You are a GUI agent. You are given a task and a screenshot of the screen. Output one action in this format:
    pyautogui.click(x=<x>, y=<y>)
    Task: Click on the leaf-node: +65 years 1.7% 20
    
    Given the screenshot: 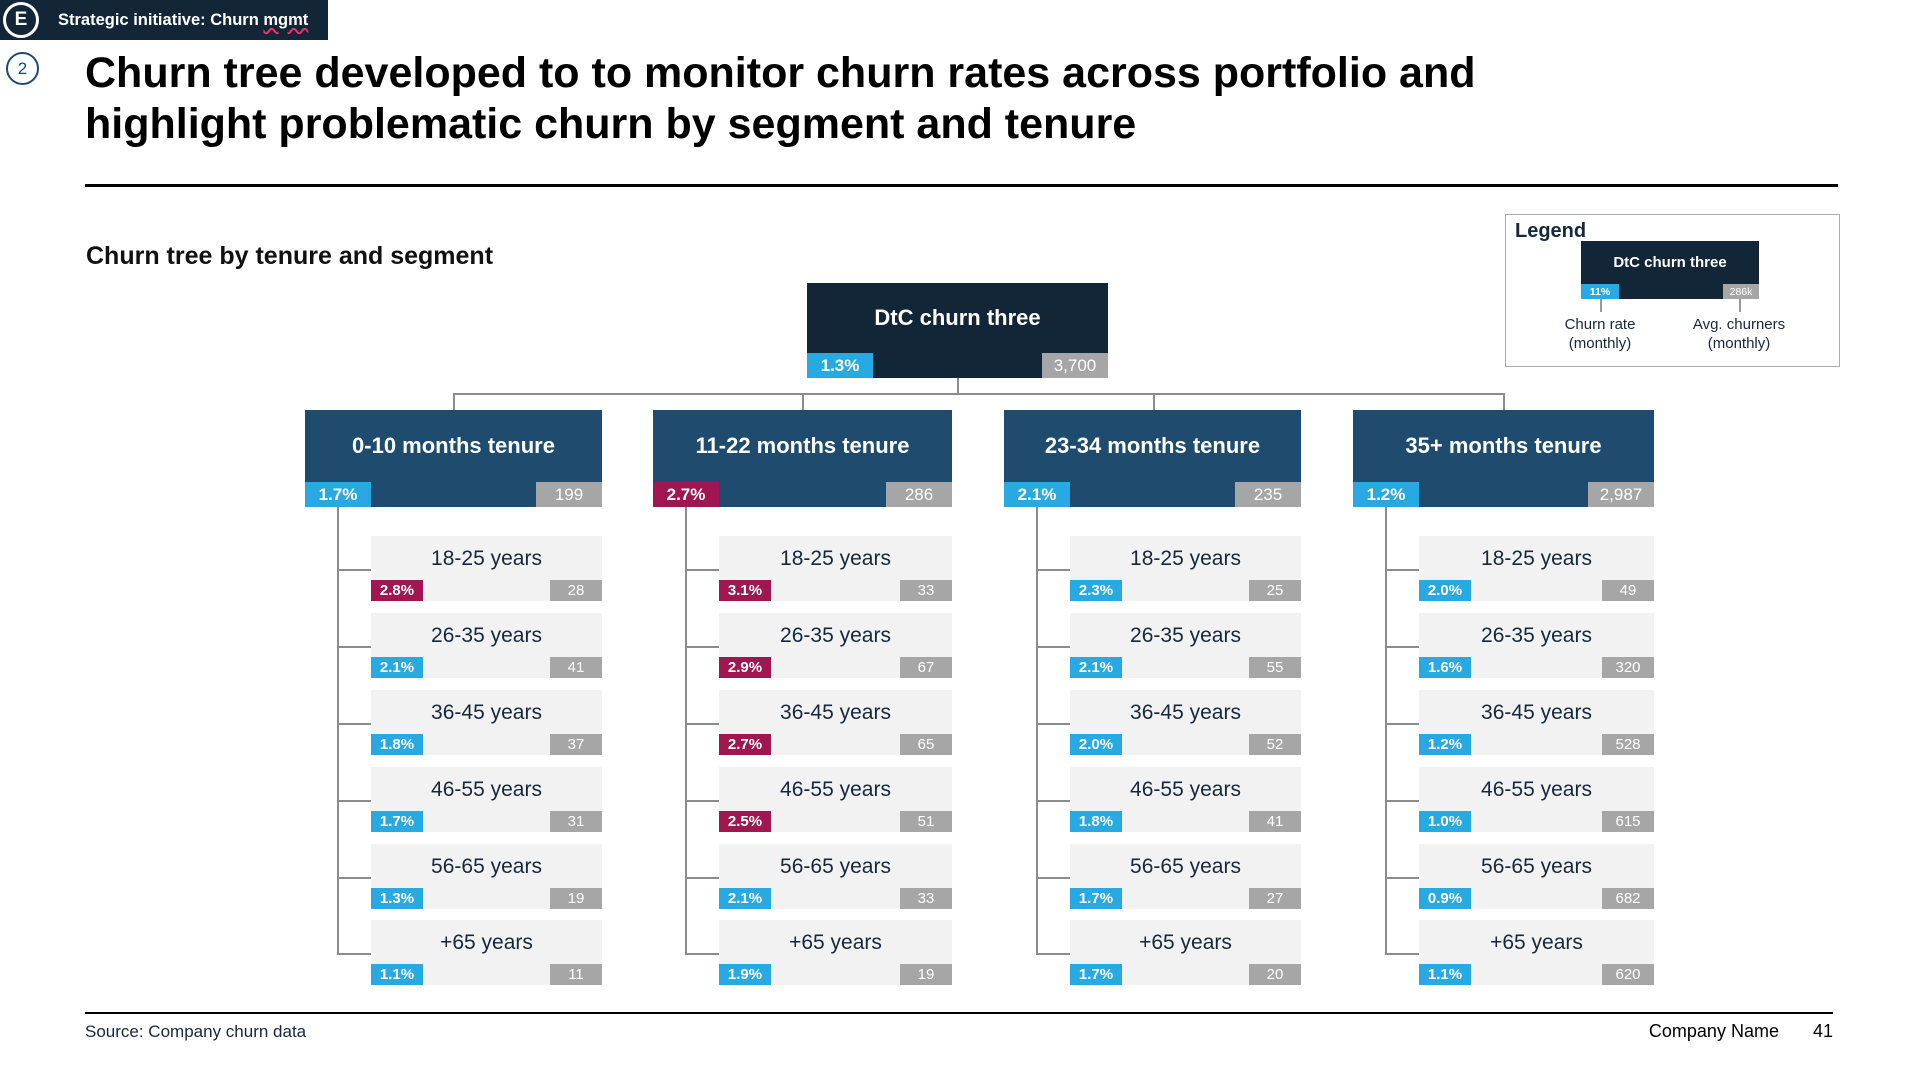 What is the action you would take?
    pyautogui.click(x=1185, y=952)
    